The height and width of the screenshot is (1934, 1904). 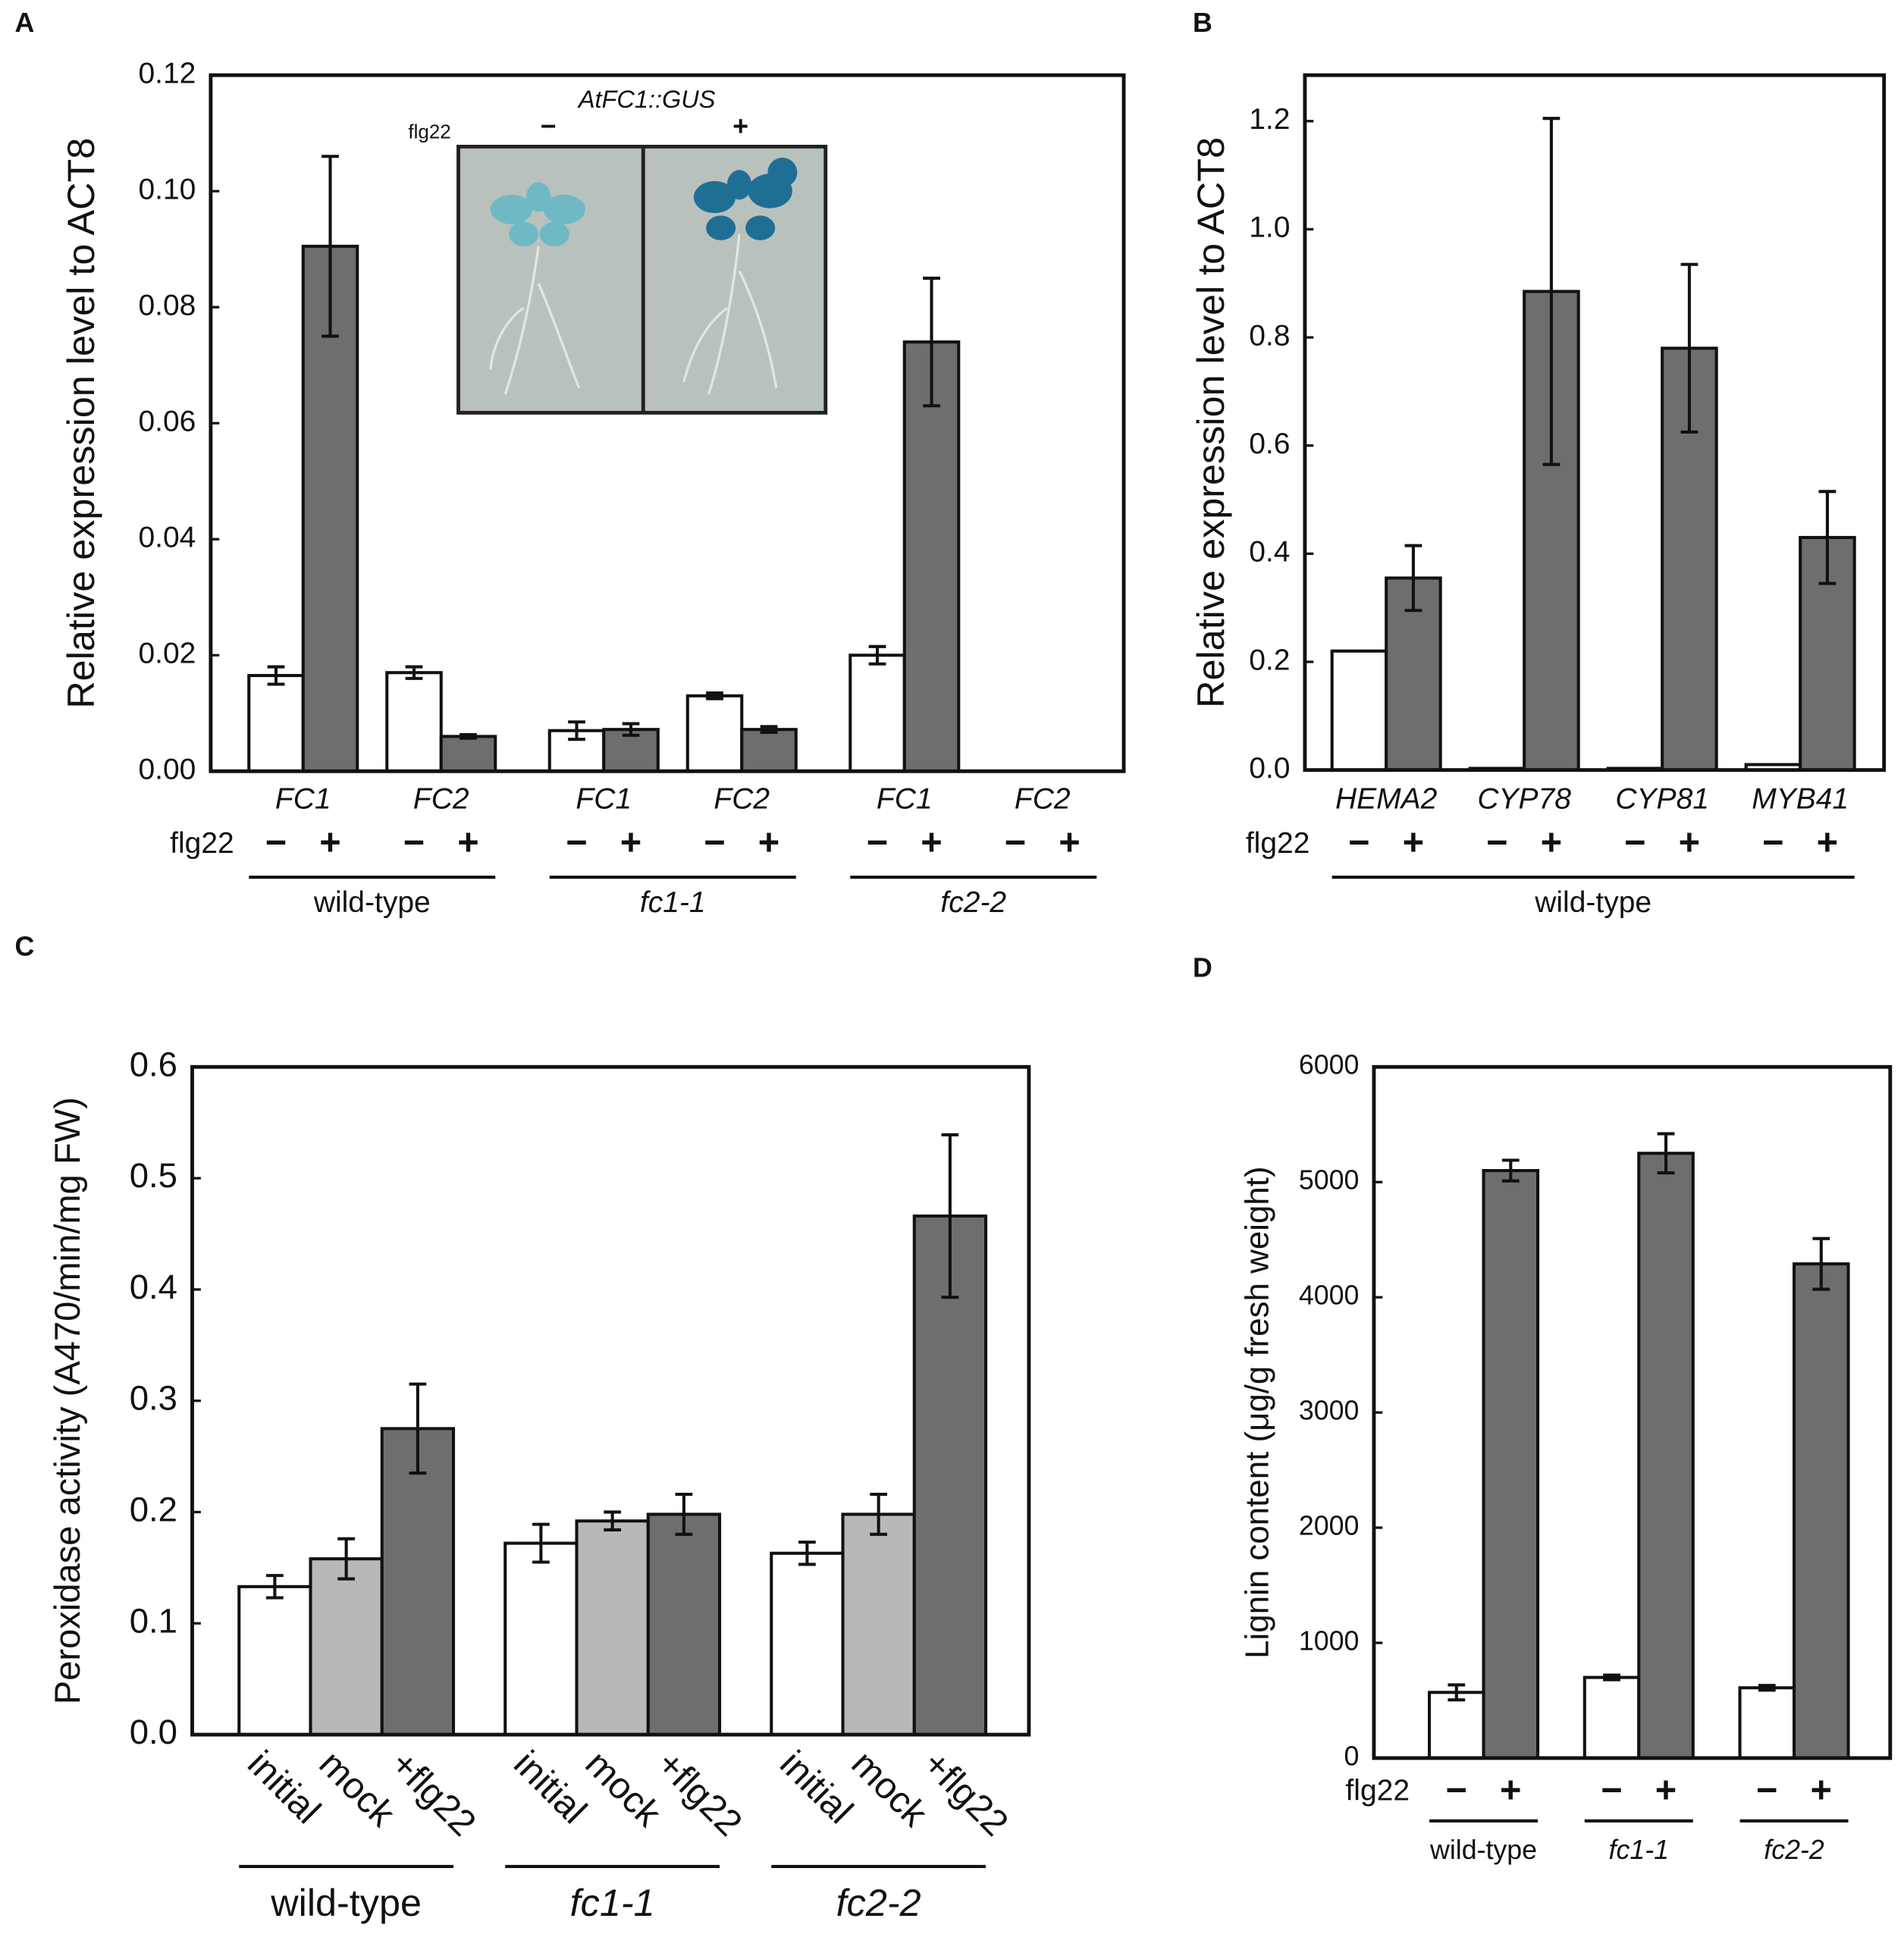 What do you see at coordinates (1202, 967) in the screenshot?
I see `panel-label: D` at bounding box center [1202, 967].